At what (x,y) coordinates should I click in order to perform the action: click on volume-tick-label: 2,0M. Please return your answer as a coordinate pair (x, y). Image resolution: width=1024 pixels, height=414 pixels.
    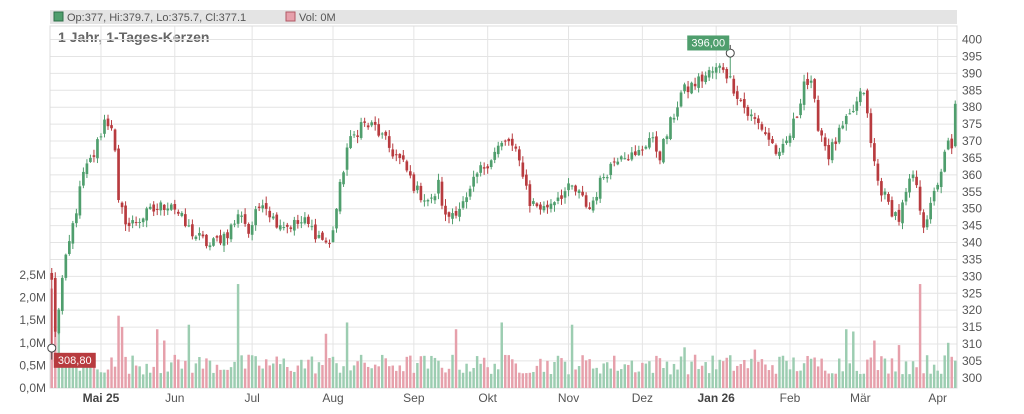
    Looking at the image, I should click on (32, 298).